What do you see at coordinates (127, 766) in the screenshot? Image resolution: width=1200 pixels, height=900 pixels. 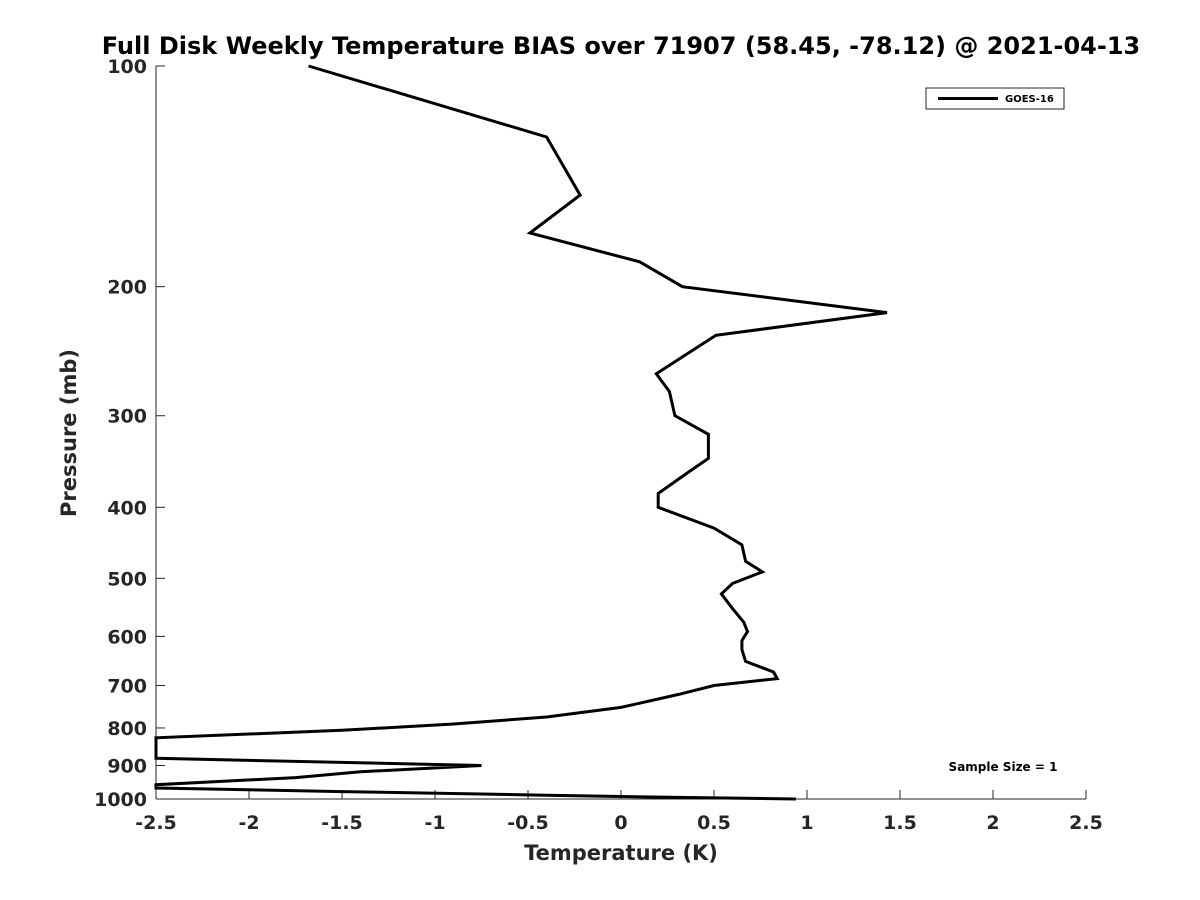 I see `y-tick-label: 900` at bounding box center [127, 766].